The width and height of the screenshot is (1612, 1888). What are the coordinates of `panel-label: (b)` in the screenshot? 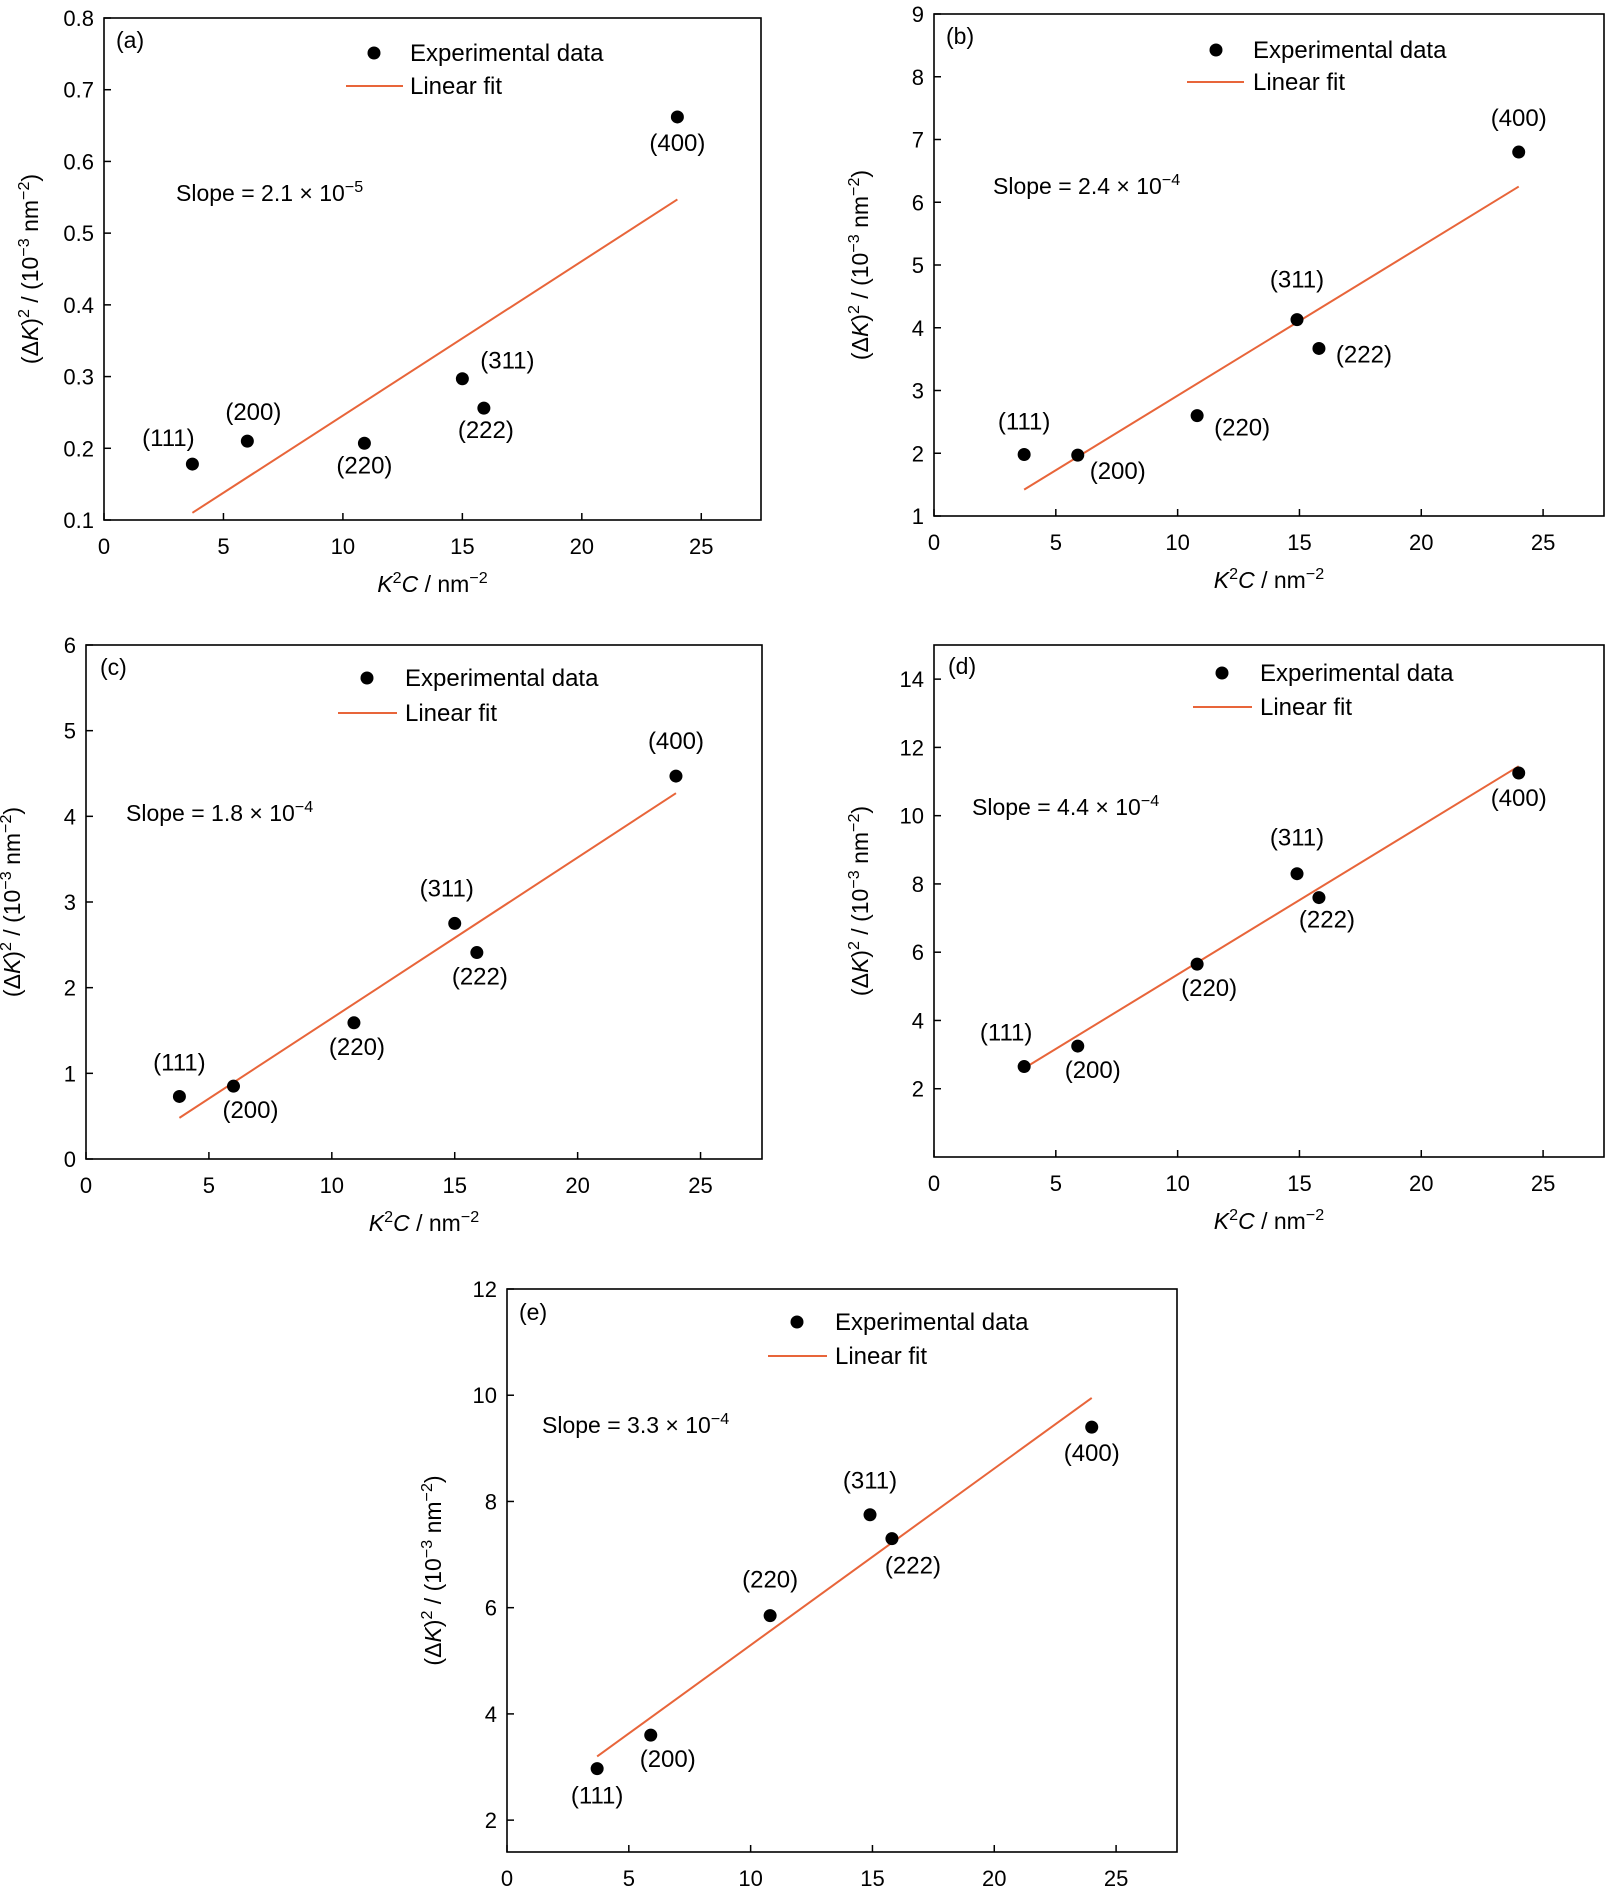 It's located at (960, 36).